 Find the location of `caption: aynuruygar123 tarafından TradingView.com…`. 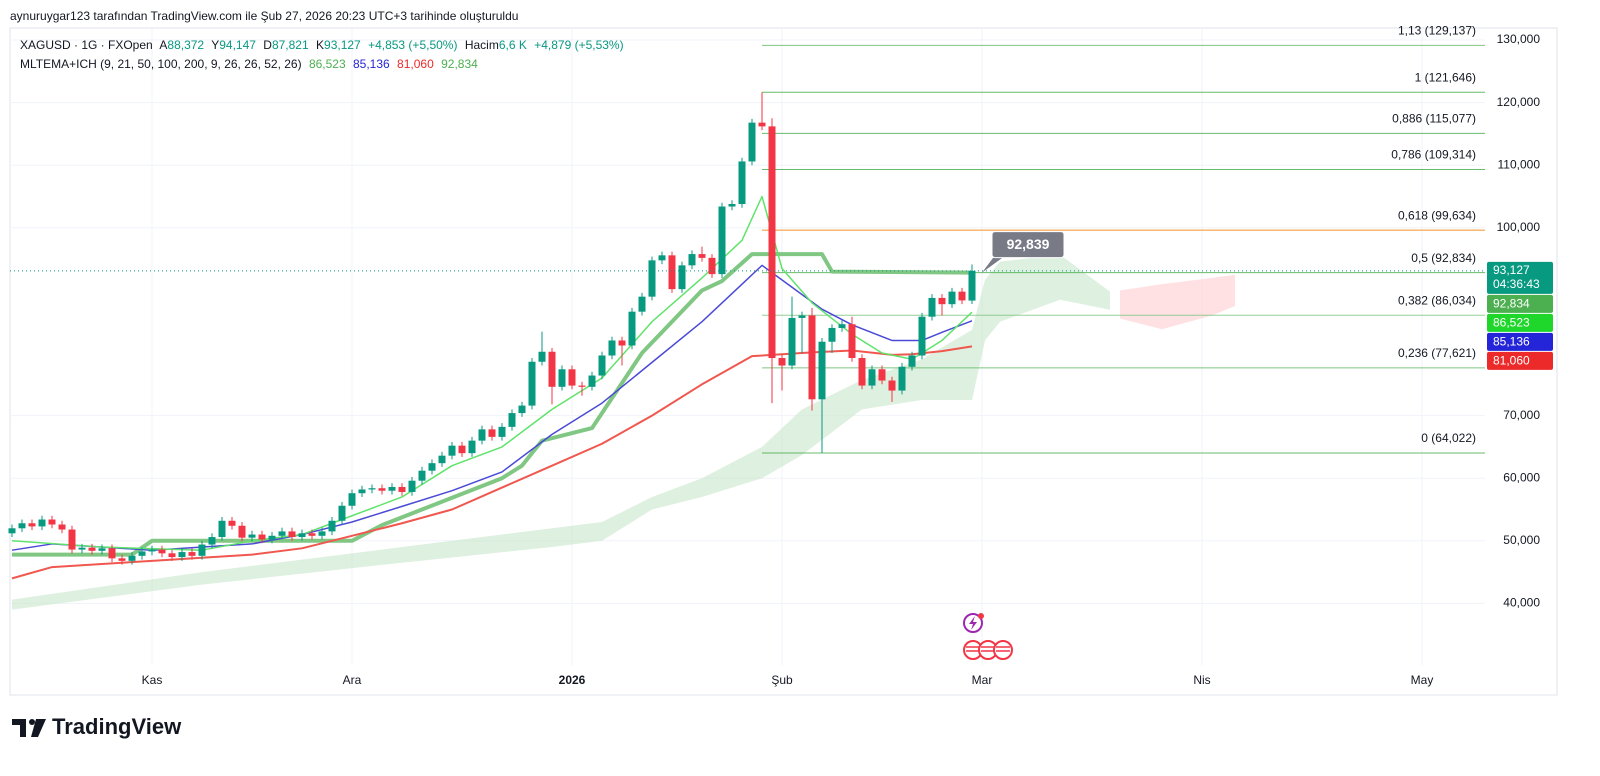

caption: aynuruygar123 tarafından TradingView.com… is located at coordinates (264, 16).